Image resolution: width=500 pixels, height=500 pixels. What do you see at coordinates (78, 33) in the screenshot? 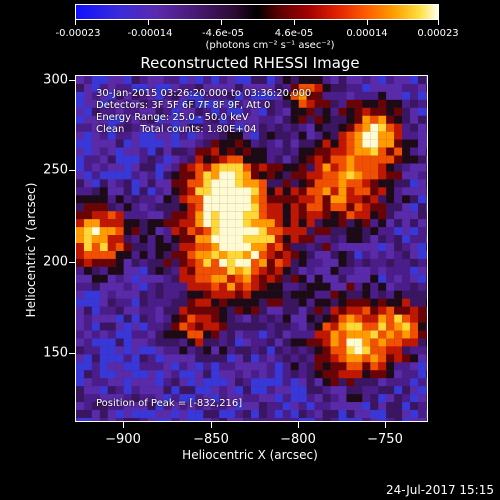
I see `colorbar-label: -0.00023` at bounding box center [78, 33].